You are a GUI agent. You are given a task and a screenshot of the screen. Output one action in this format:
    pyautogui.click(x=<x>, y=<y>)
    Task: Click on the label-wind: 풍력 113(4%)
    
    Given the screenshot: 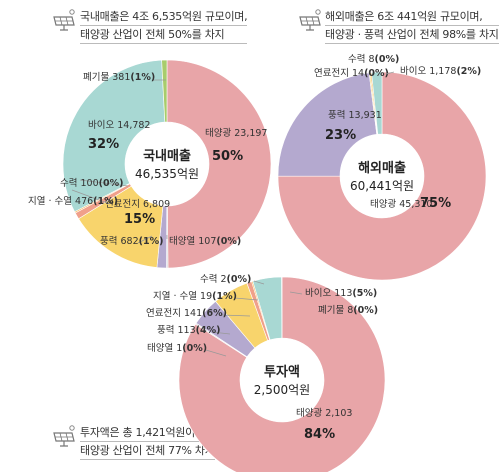 What is the action you would take?
    pyautogui.click(x=188, y=330)
    